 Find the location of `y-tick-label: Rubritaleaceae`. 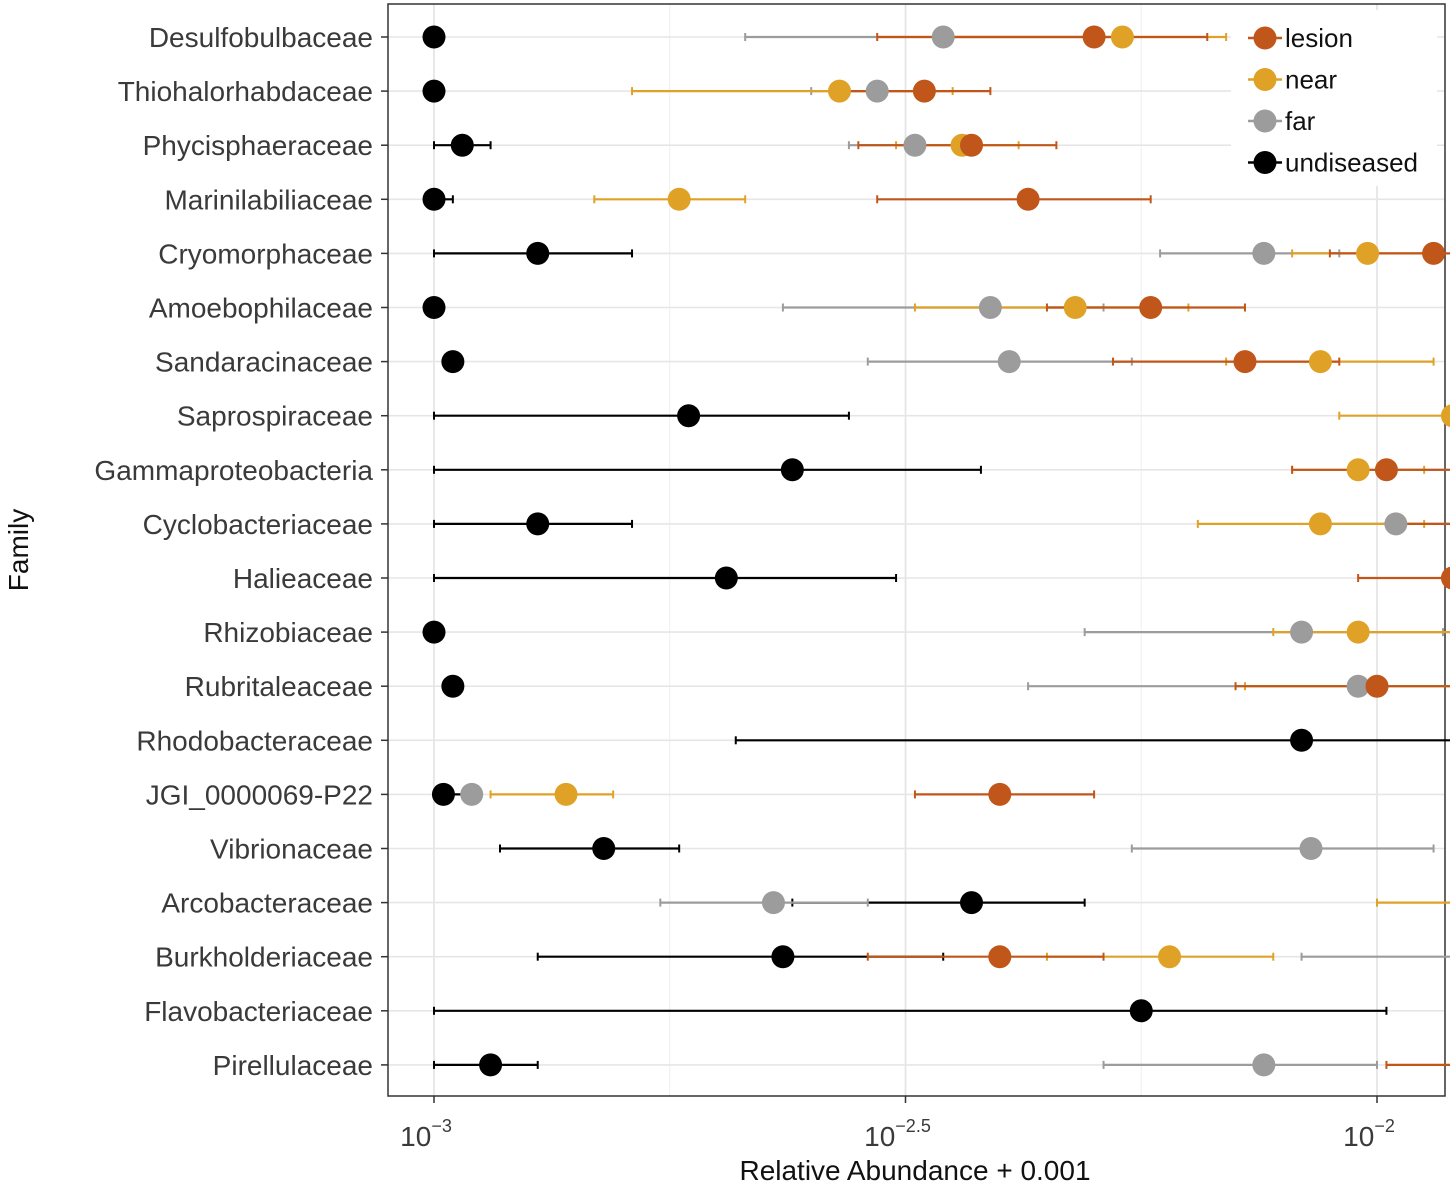

y-tick-label: Rubritaleaceae is located at coordinates (279, 686).